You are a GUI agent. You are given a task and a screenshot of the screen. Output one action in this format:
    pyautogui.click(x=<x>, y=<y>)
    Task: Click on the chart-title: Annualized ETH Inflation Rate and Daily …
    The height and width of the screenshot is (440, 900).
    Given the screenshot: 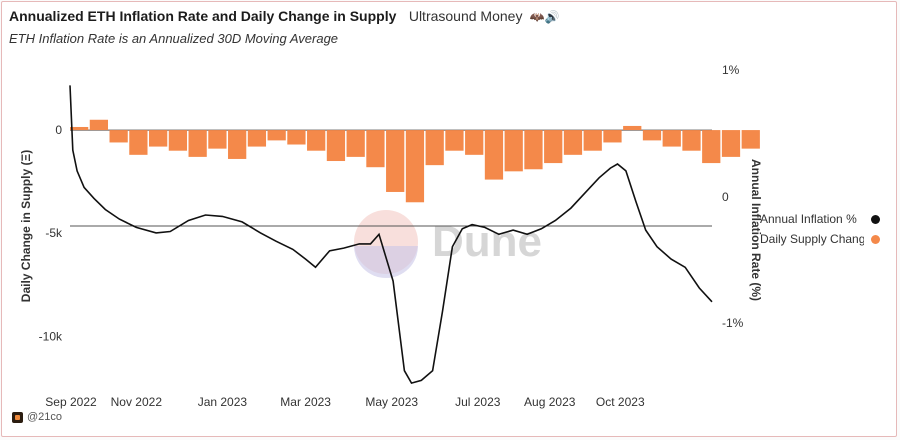 What is the action you would take?
    pyautogui.click(x=203, y=16)
    